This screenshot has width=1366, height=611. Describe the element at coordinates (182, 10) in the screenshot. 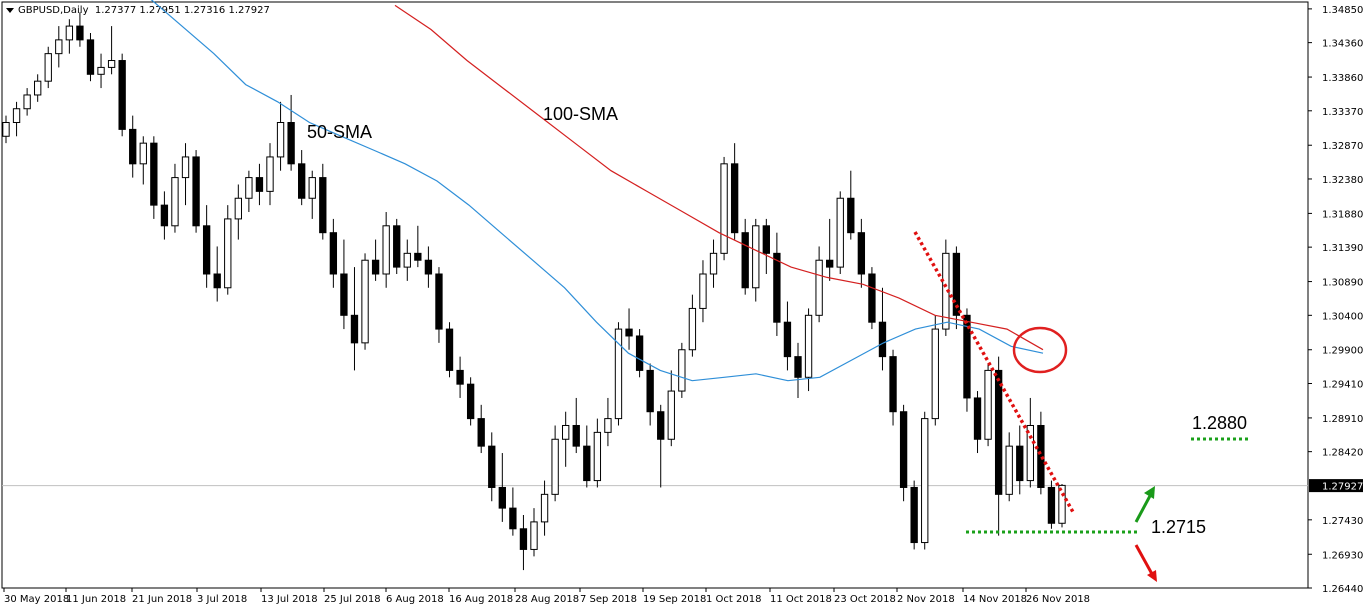

I see `ohlc-values: 1.27377 1.27951 1.27316 1.27927` at that location.